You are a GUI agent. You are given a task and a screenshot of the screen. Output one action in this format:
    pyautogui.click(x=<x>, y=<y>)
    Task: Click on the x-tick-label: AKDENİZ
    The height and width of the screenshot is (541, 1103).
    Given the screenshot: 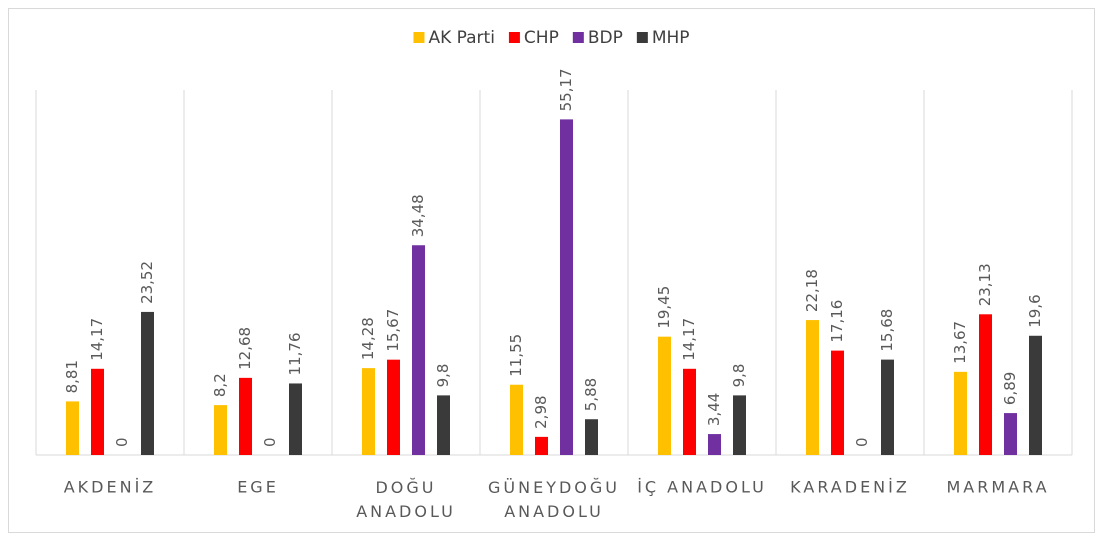 What is the action you would take?
    pyautogui.click(x=110, y=487)
    